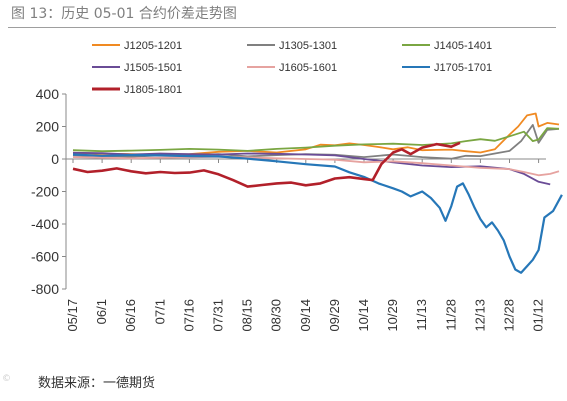  I want to click on y-tick-label-5: -400, so click(45, 224).